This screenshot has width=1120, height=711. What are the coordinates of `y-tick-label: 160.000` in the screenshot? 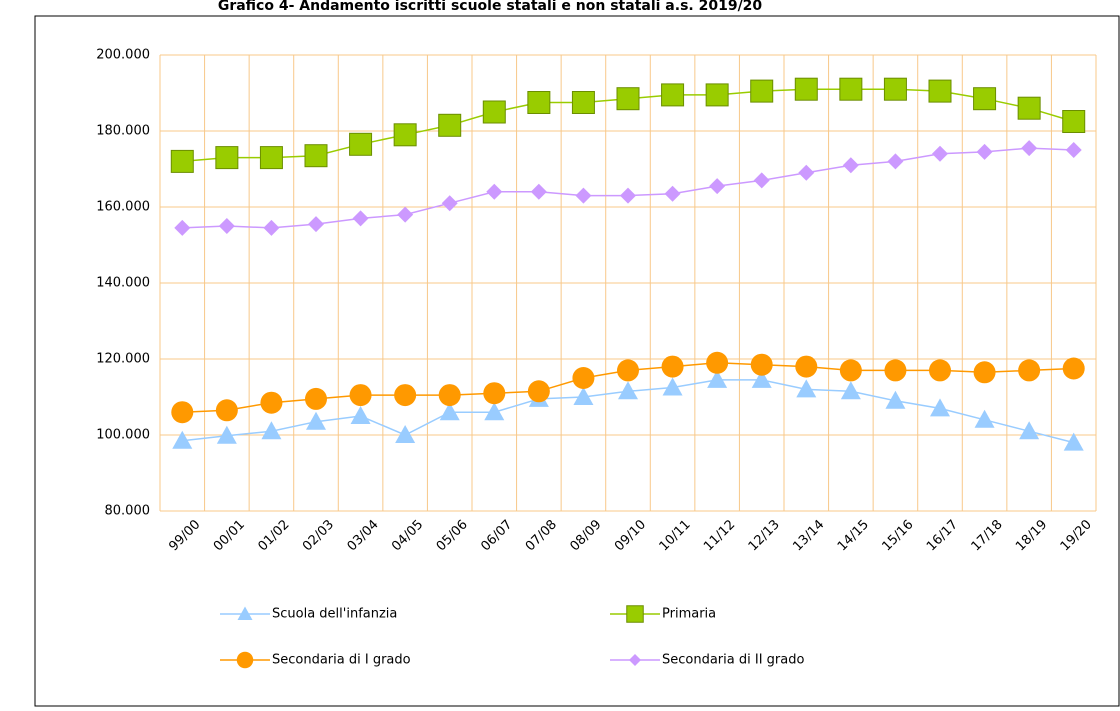 It's located at (123, 207).